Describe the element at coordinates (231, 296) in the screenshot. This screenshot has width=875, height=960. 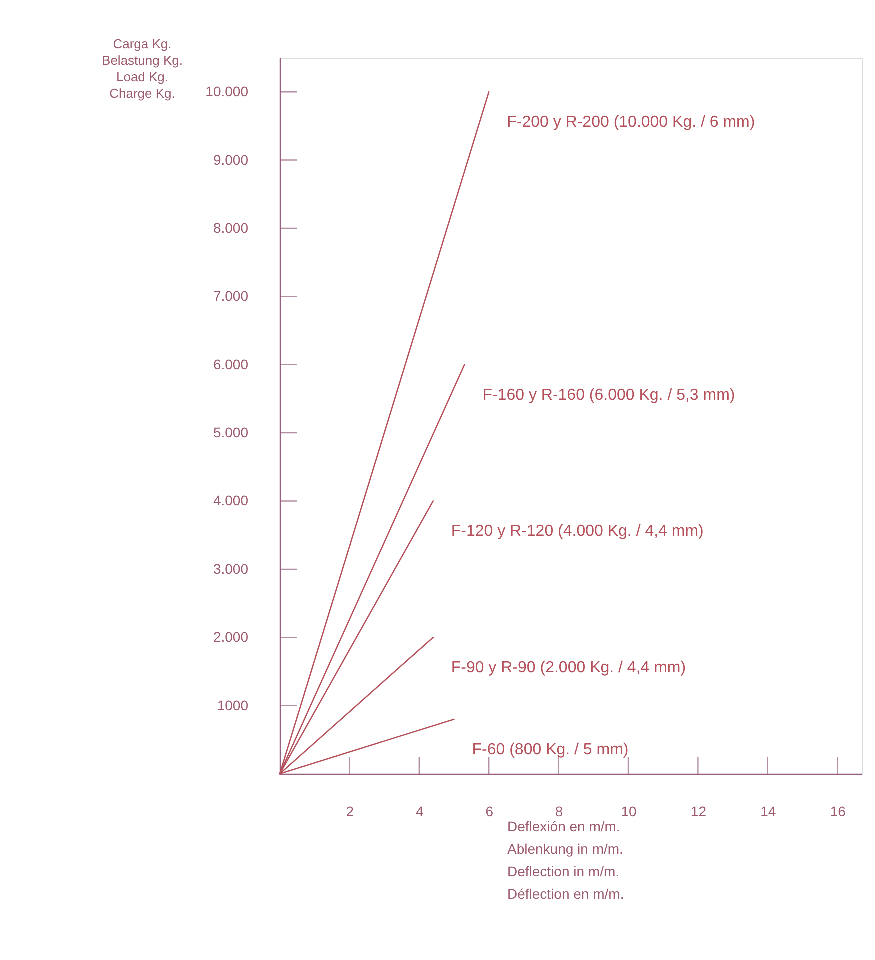
I see `y-tick-label: 7.000` at that location.